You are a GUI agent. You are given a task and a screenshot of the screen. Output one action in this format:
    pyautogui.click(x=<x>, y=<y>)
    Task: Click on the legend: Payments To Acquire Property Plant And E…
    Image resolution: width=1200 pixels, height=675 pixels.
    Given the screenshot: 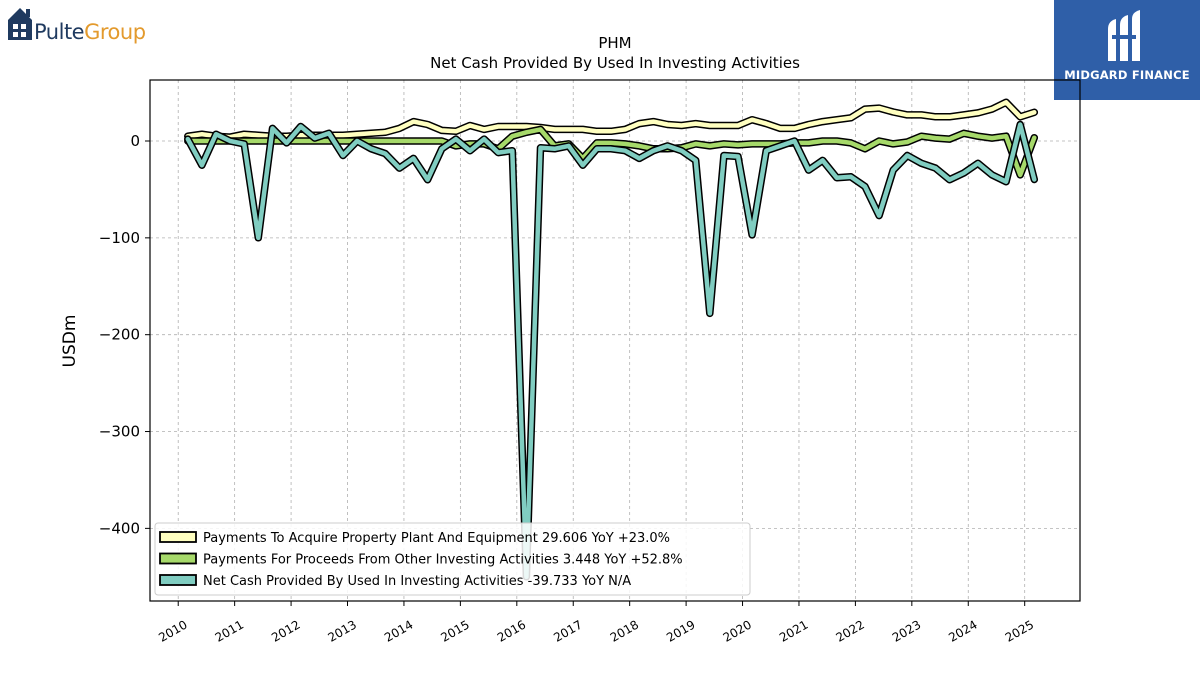 What is the action you would take?
    pyautogui.click(x=452, y=559)
    